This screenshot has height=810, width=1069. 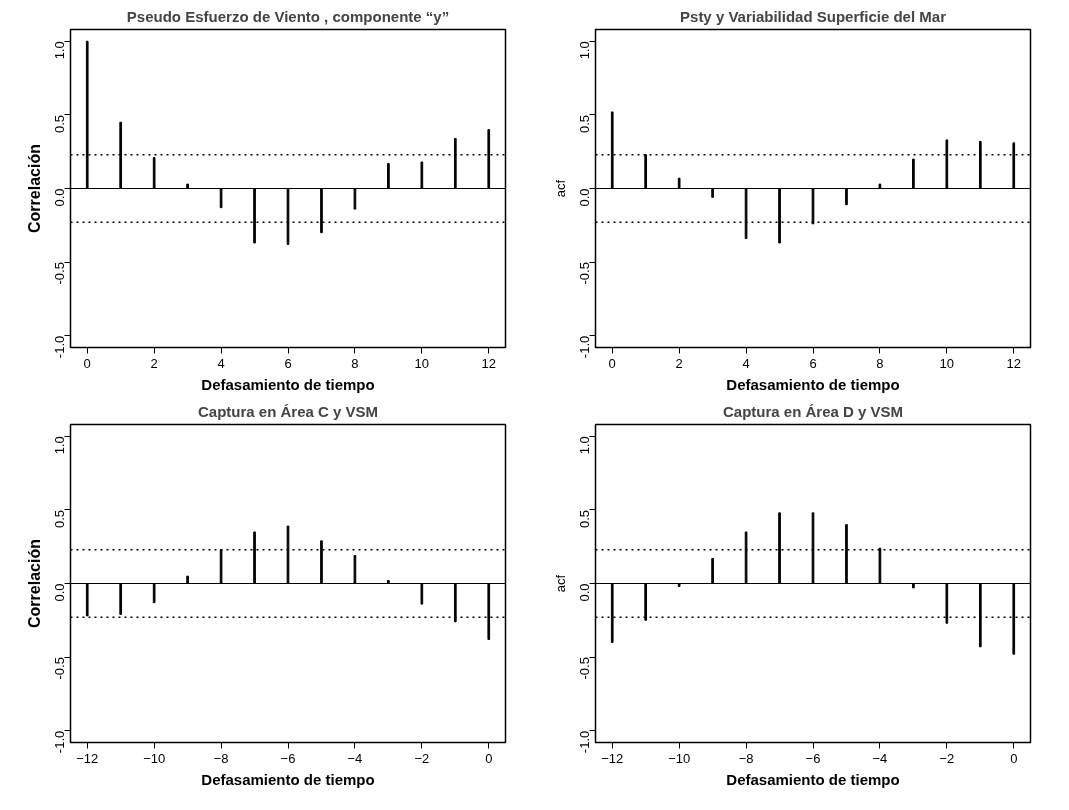 What do you see at coordinates (813, 411) in the screenshot?
I see `chart-title: Captura en Área D y VSM` at bounding box center [813, 411].